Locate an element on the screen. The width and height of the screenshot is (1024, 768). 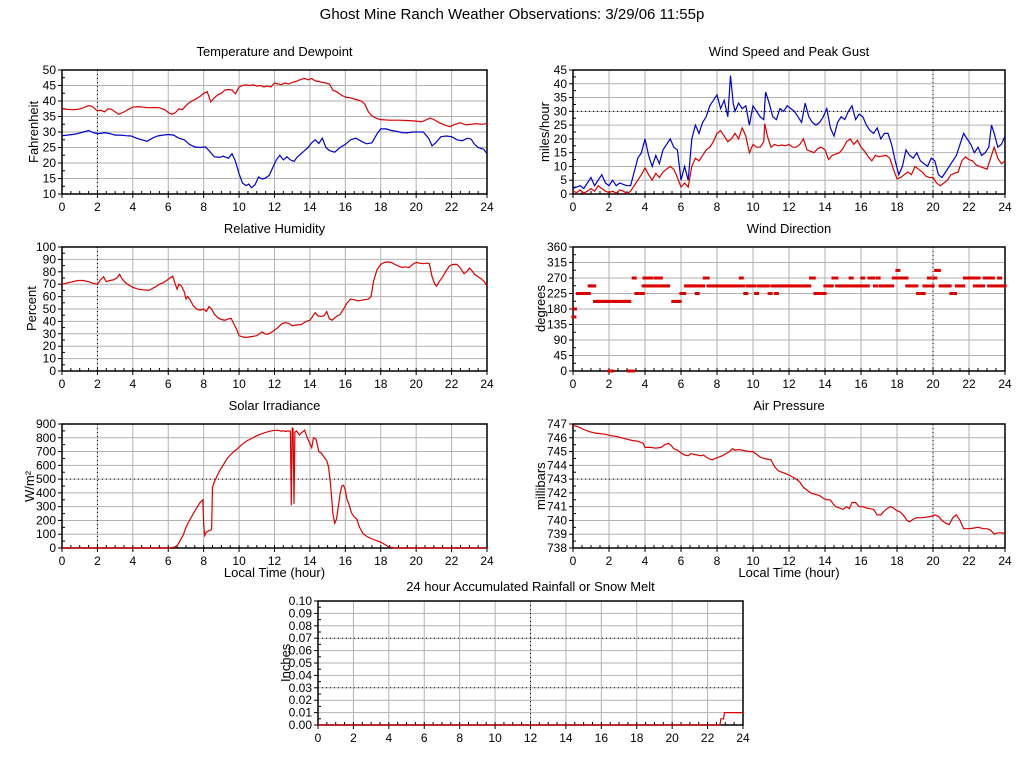
svg-text: 90 is located at coordinates (561, 340).